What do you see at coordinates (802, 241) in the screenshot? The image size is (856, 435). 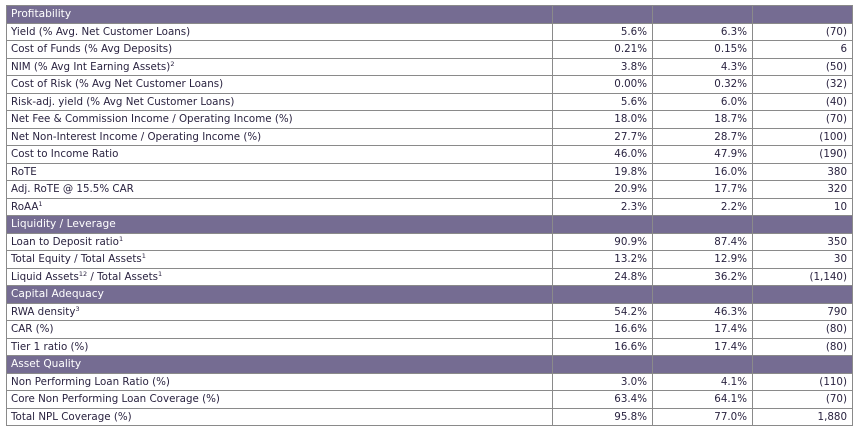 I see `change-bps-value: 350` at bounding box center [802, 241].